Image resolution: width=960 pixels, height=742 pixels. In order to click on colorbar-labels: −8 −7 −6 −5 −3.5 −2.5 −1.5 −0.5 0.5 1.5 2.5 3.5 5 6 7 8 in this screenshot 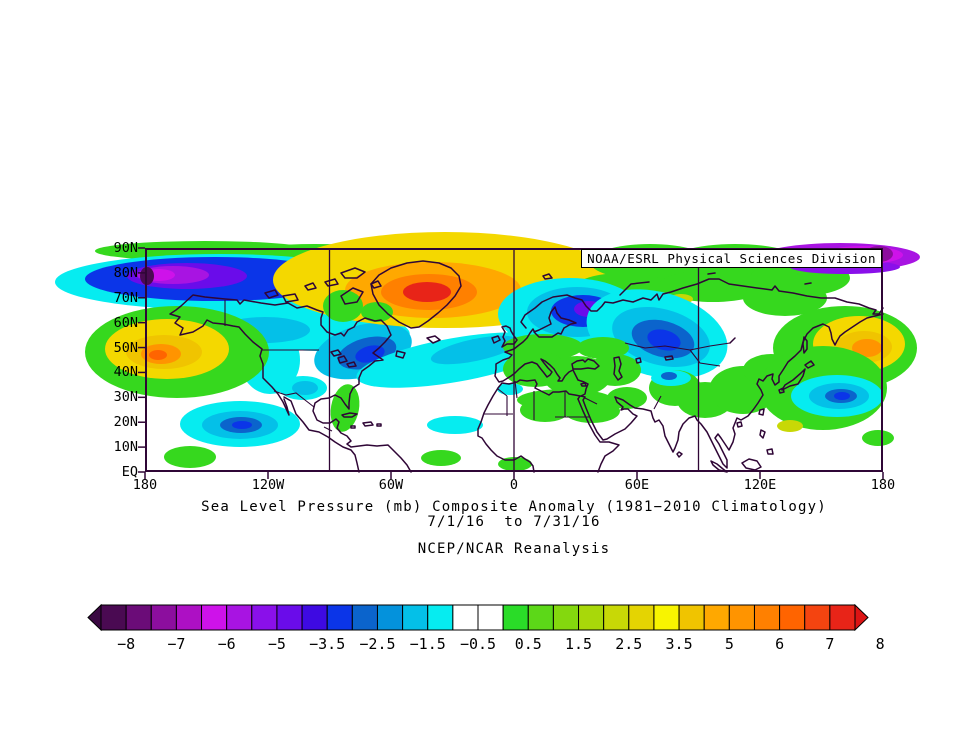, I will do `click(482, 645)`.